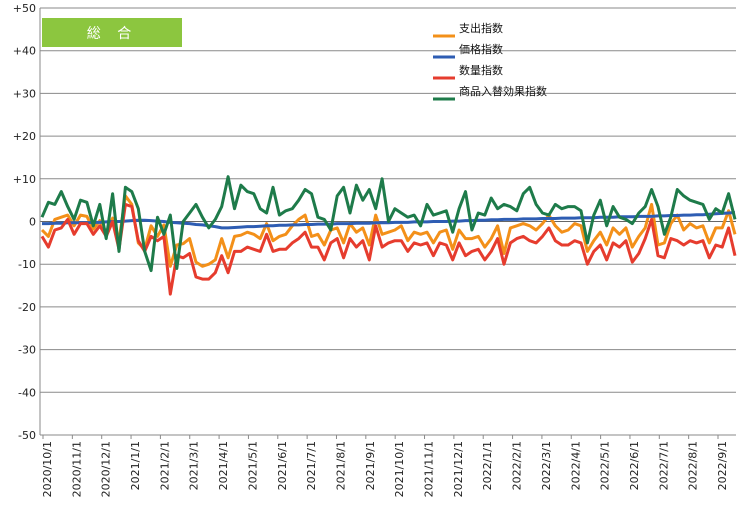 The height and width of the screenshot is (509, 742). What do you see at coordinates (481, 28) in the screenshot?
I see `legend-label: 支出指数` at bounding box center [481, 28].